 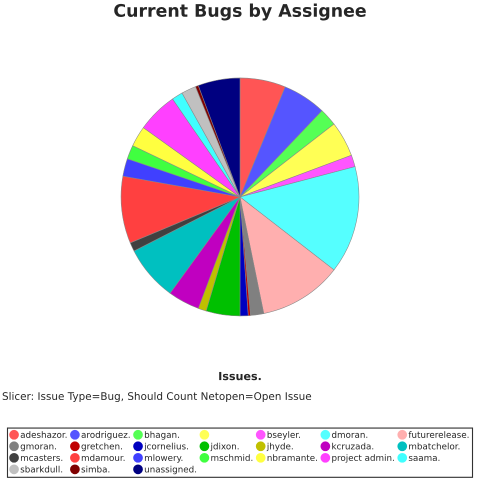 I want to click on legend-label: project admin., so click(x=363, y=458).